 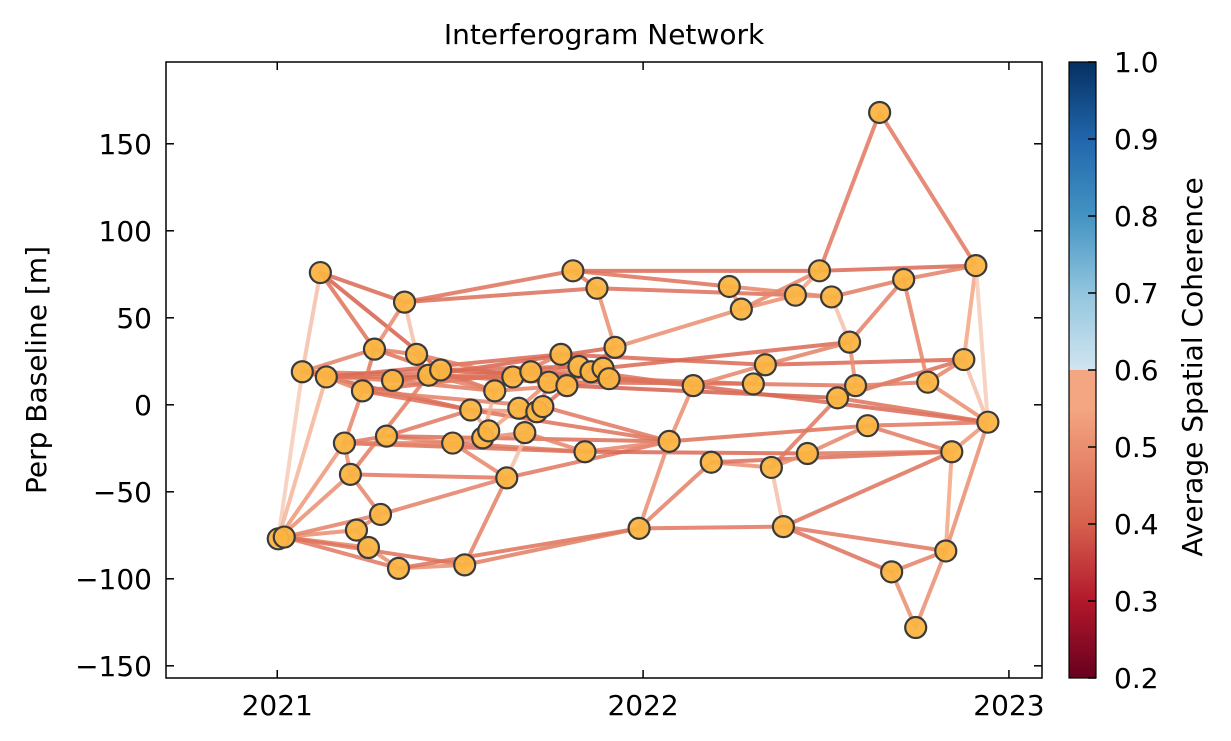 What do you see at coordinates (344, 443) in the screenshot?
I see `acquisition-point-F` at bounding box center [344, 443].